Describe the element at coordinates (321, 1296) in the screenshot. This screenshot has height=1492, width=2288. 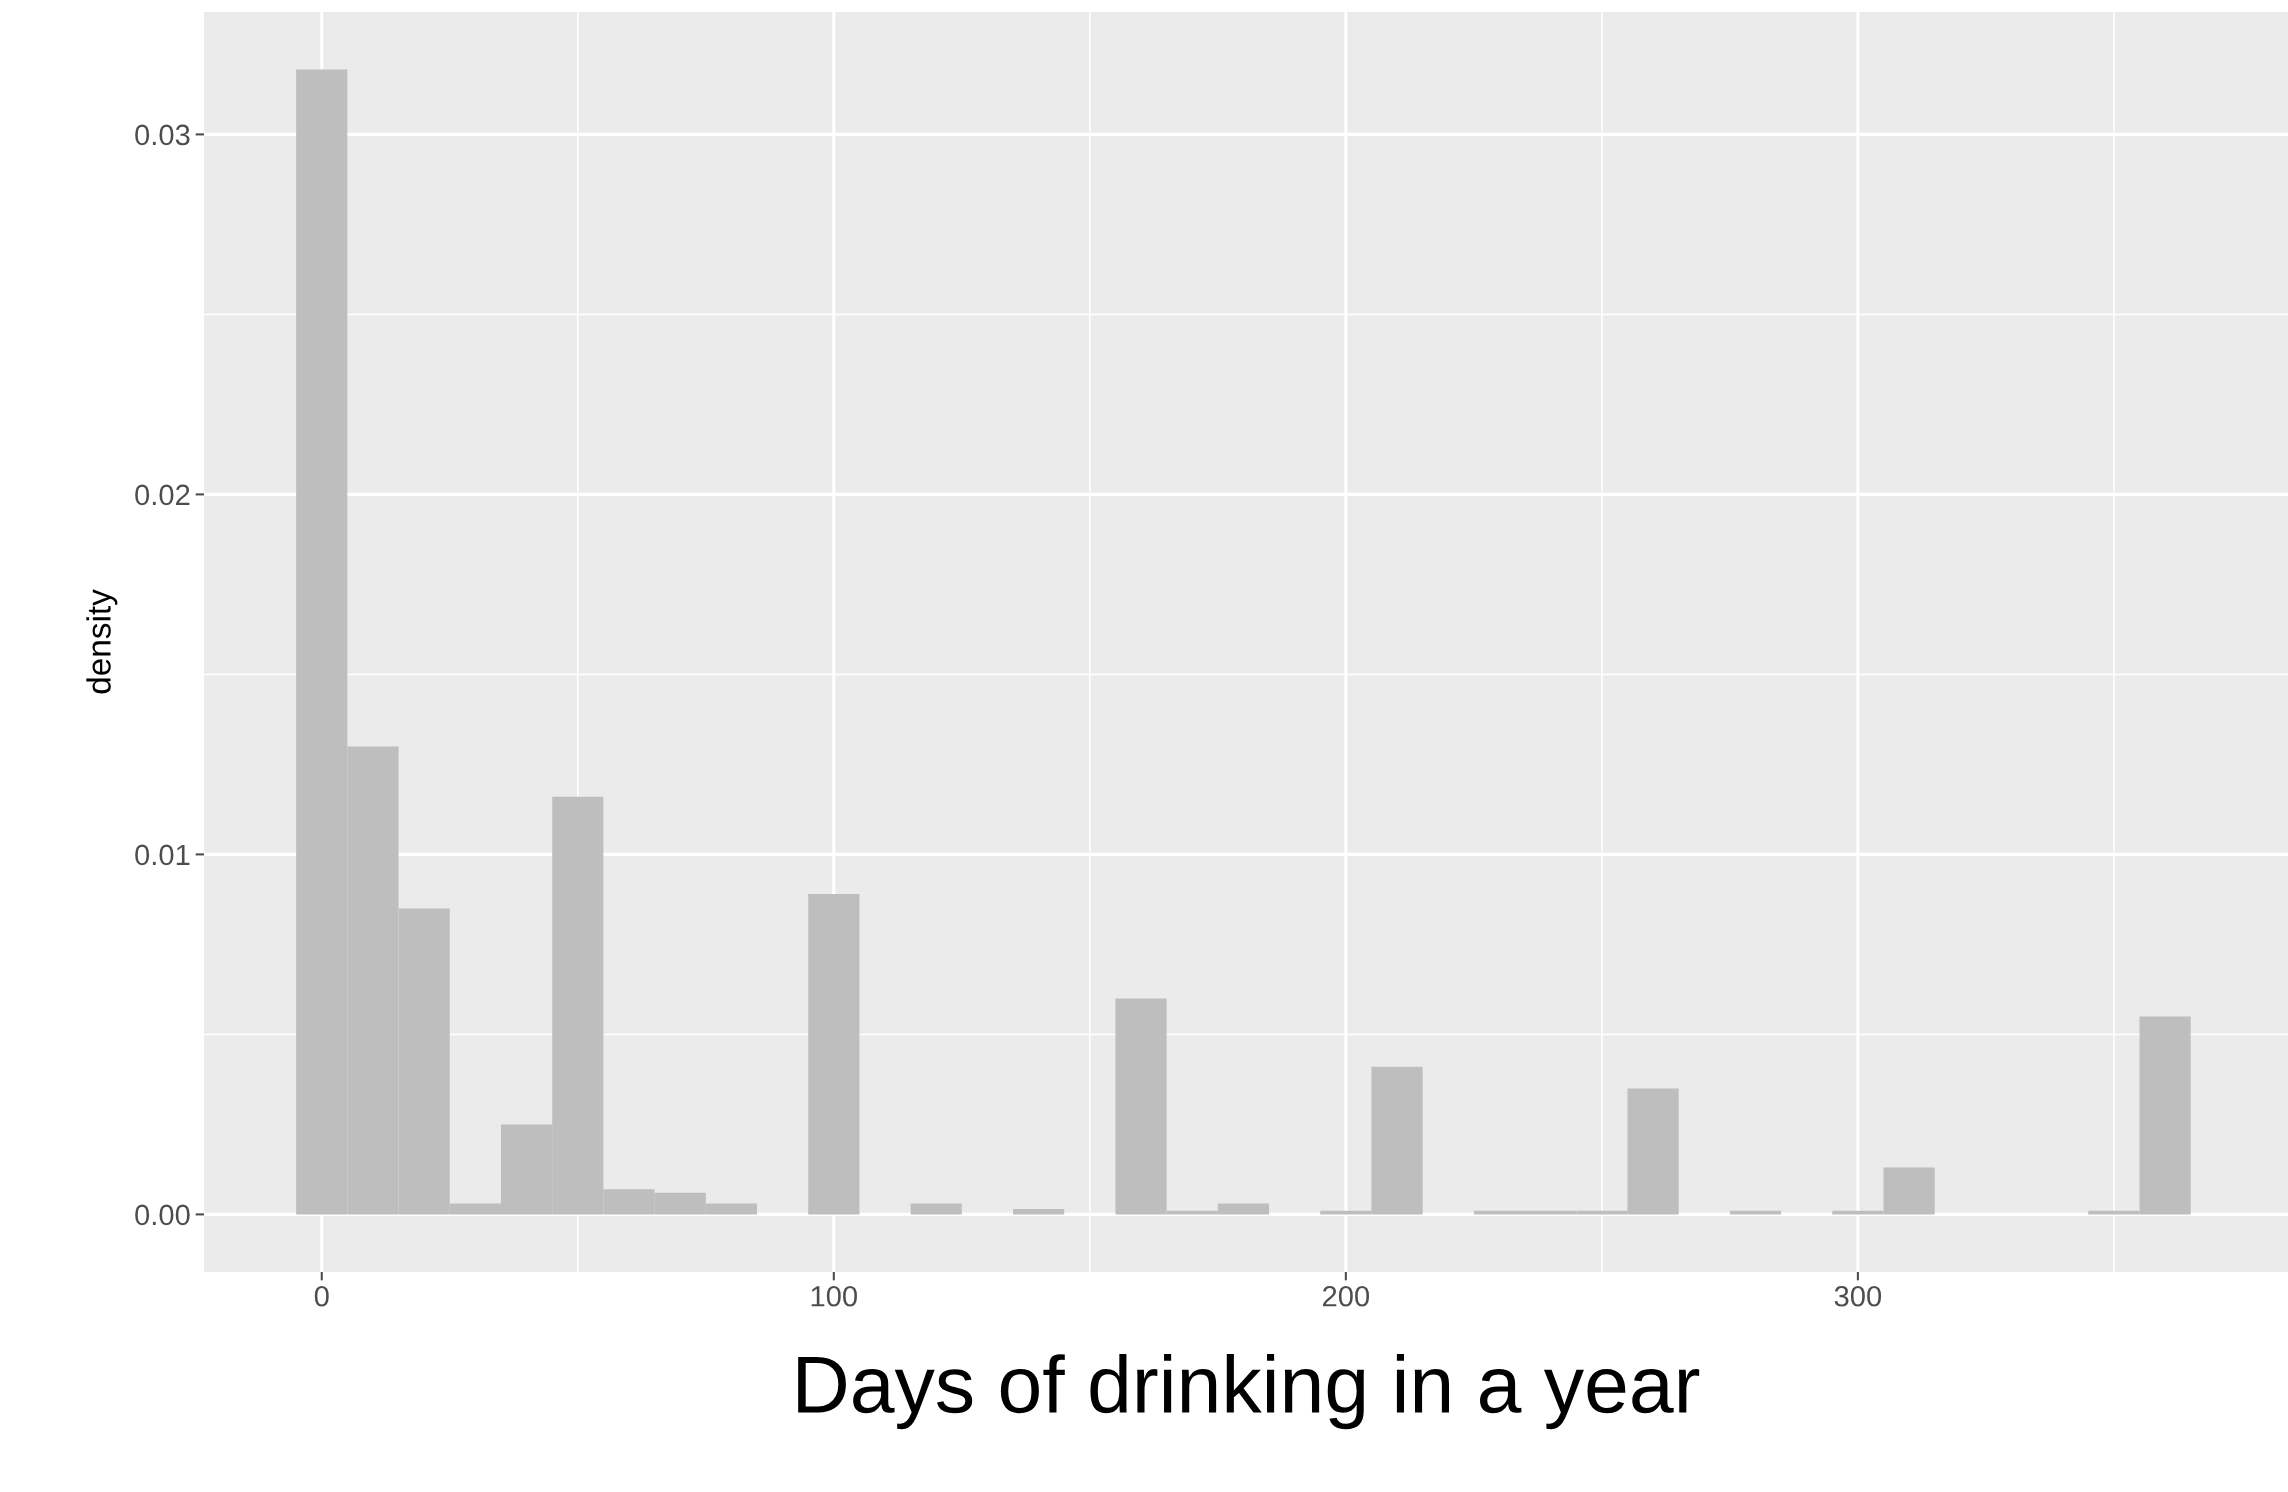
I see `x-tick-label: 0` at that location.